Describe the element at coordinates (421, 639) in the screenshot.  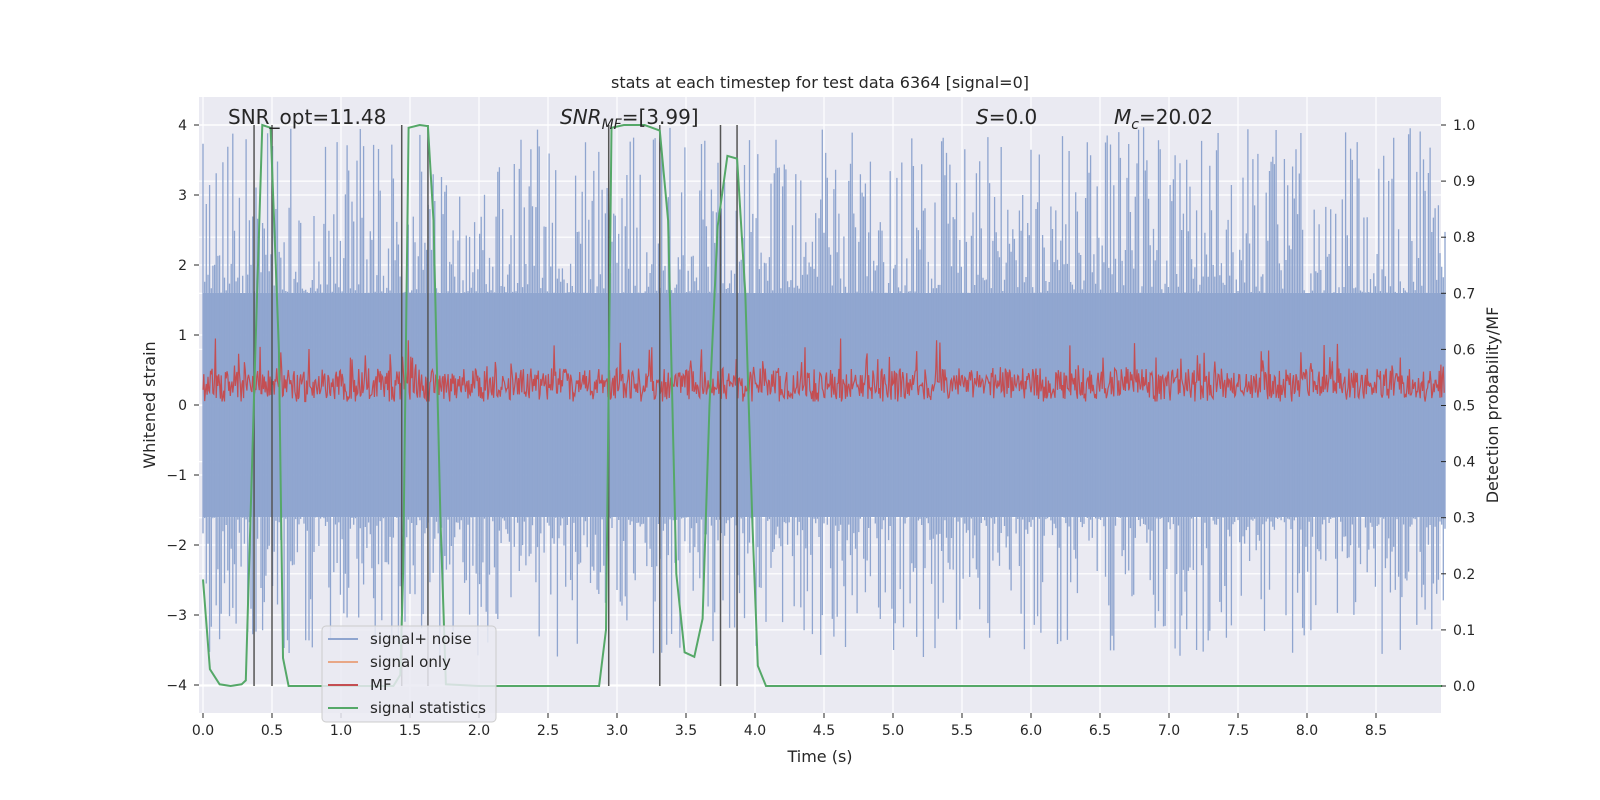
I see `legend-label-signal-noise: signal+ noise` at that location.